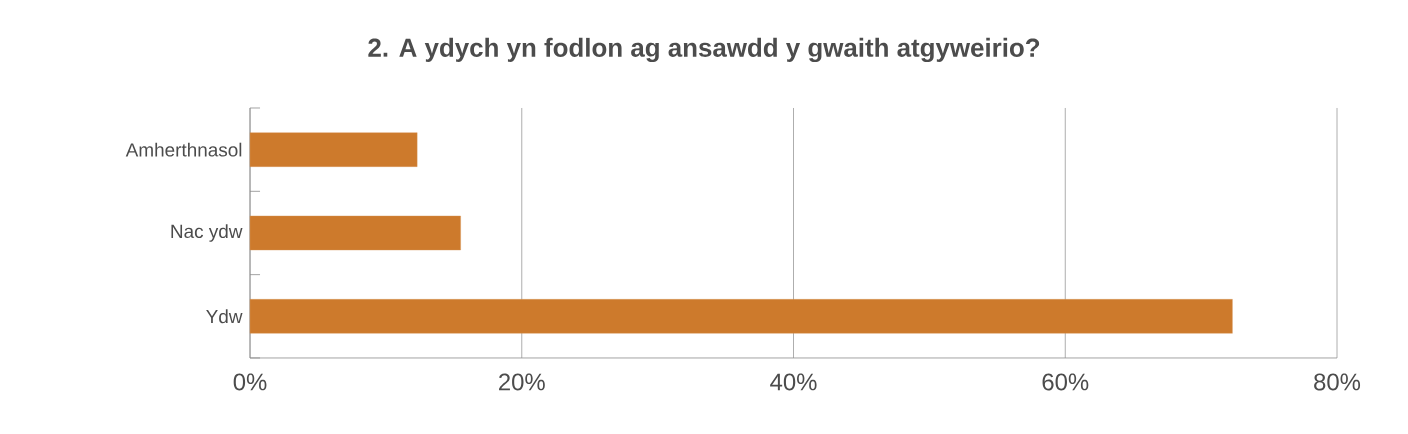 This screenshot has height=434, width=1408. What do you see at coordinates (704, 50) in the screenshot?
I see `chart-title: 2. A ydych yn fodlon ag ansawdd y gwaith atgyweirio?` at bounding box center [704, 50].